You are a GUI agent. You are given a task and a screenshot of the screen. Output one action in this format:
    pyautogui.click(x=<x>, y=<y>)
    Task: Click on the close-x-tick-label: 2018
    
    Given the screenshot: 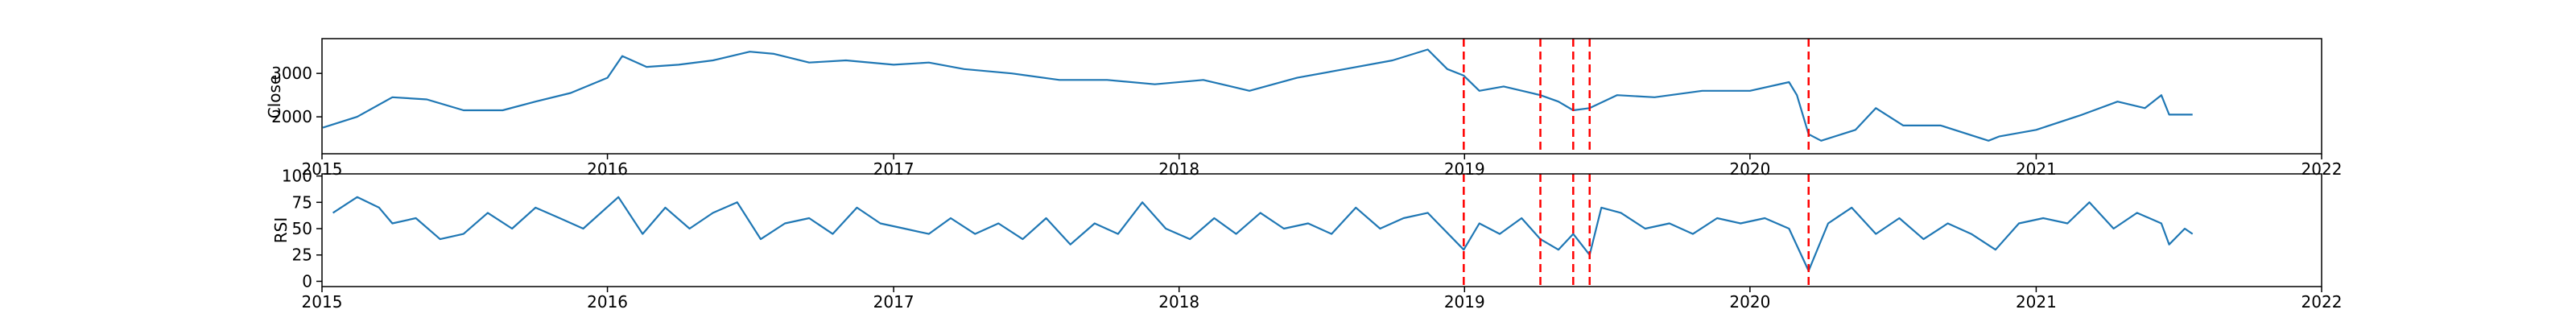 What is the action you would take?
    pyautogui.click(x=1178, y=169)
    